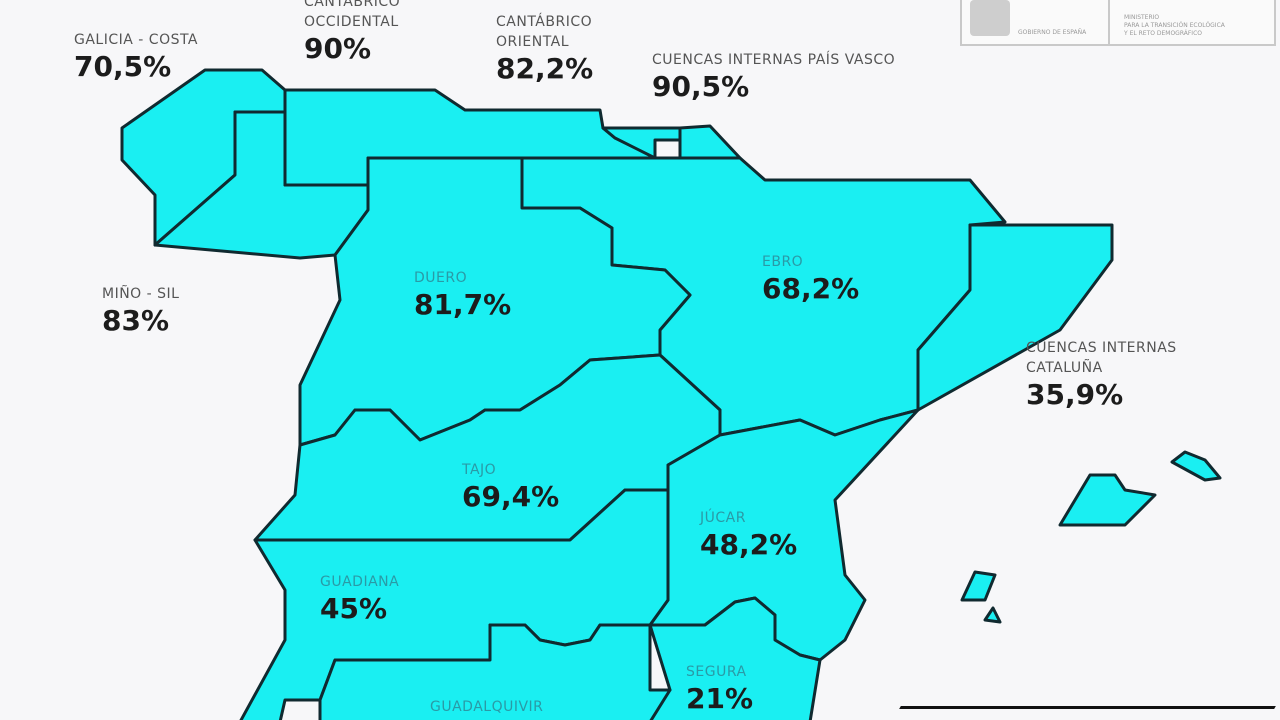  What do you see at coordinates (774, 77) in the screenshot?
I see `label-pais-vasco: CUENCAS INTERNAS PAÍS VASCO 90,5%` at bounding box center [774, 77].